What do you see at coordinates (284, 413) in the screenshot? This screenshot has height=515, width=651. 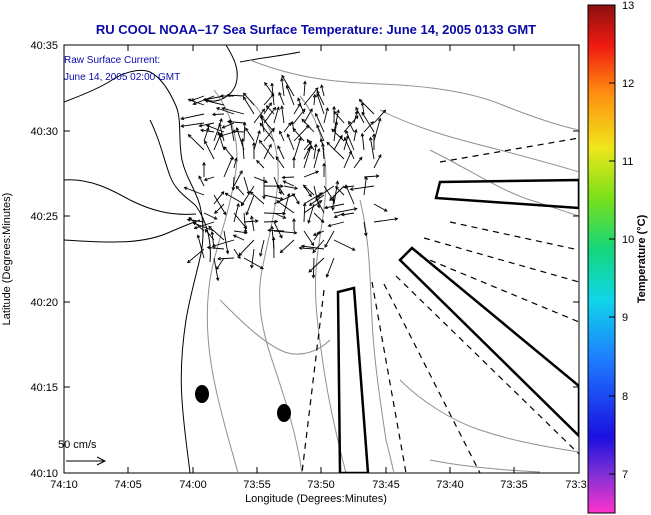 I see `station-marker-south` at bounding box center [284, 413].